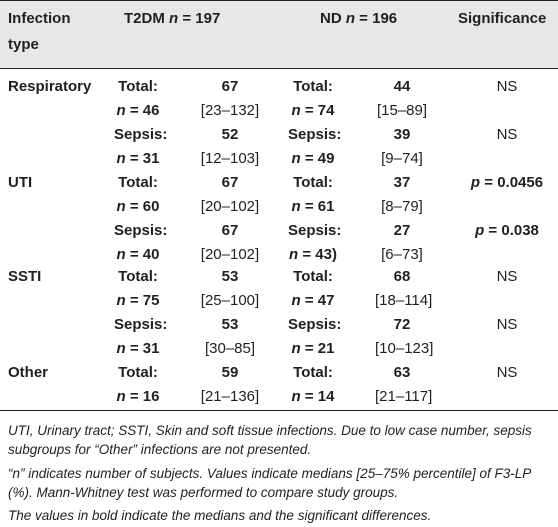  What do you see at coordinates (404, 396) in the screenshot?
I see `nd-range: [21–117]` at bounding box center [404, 396].